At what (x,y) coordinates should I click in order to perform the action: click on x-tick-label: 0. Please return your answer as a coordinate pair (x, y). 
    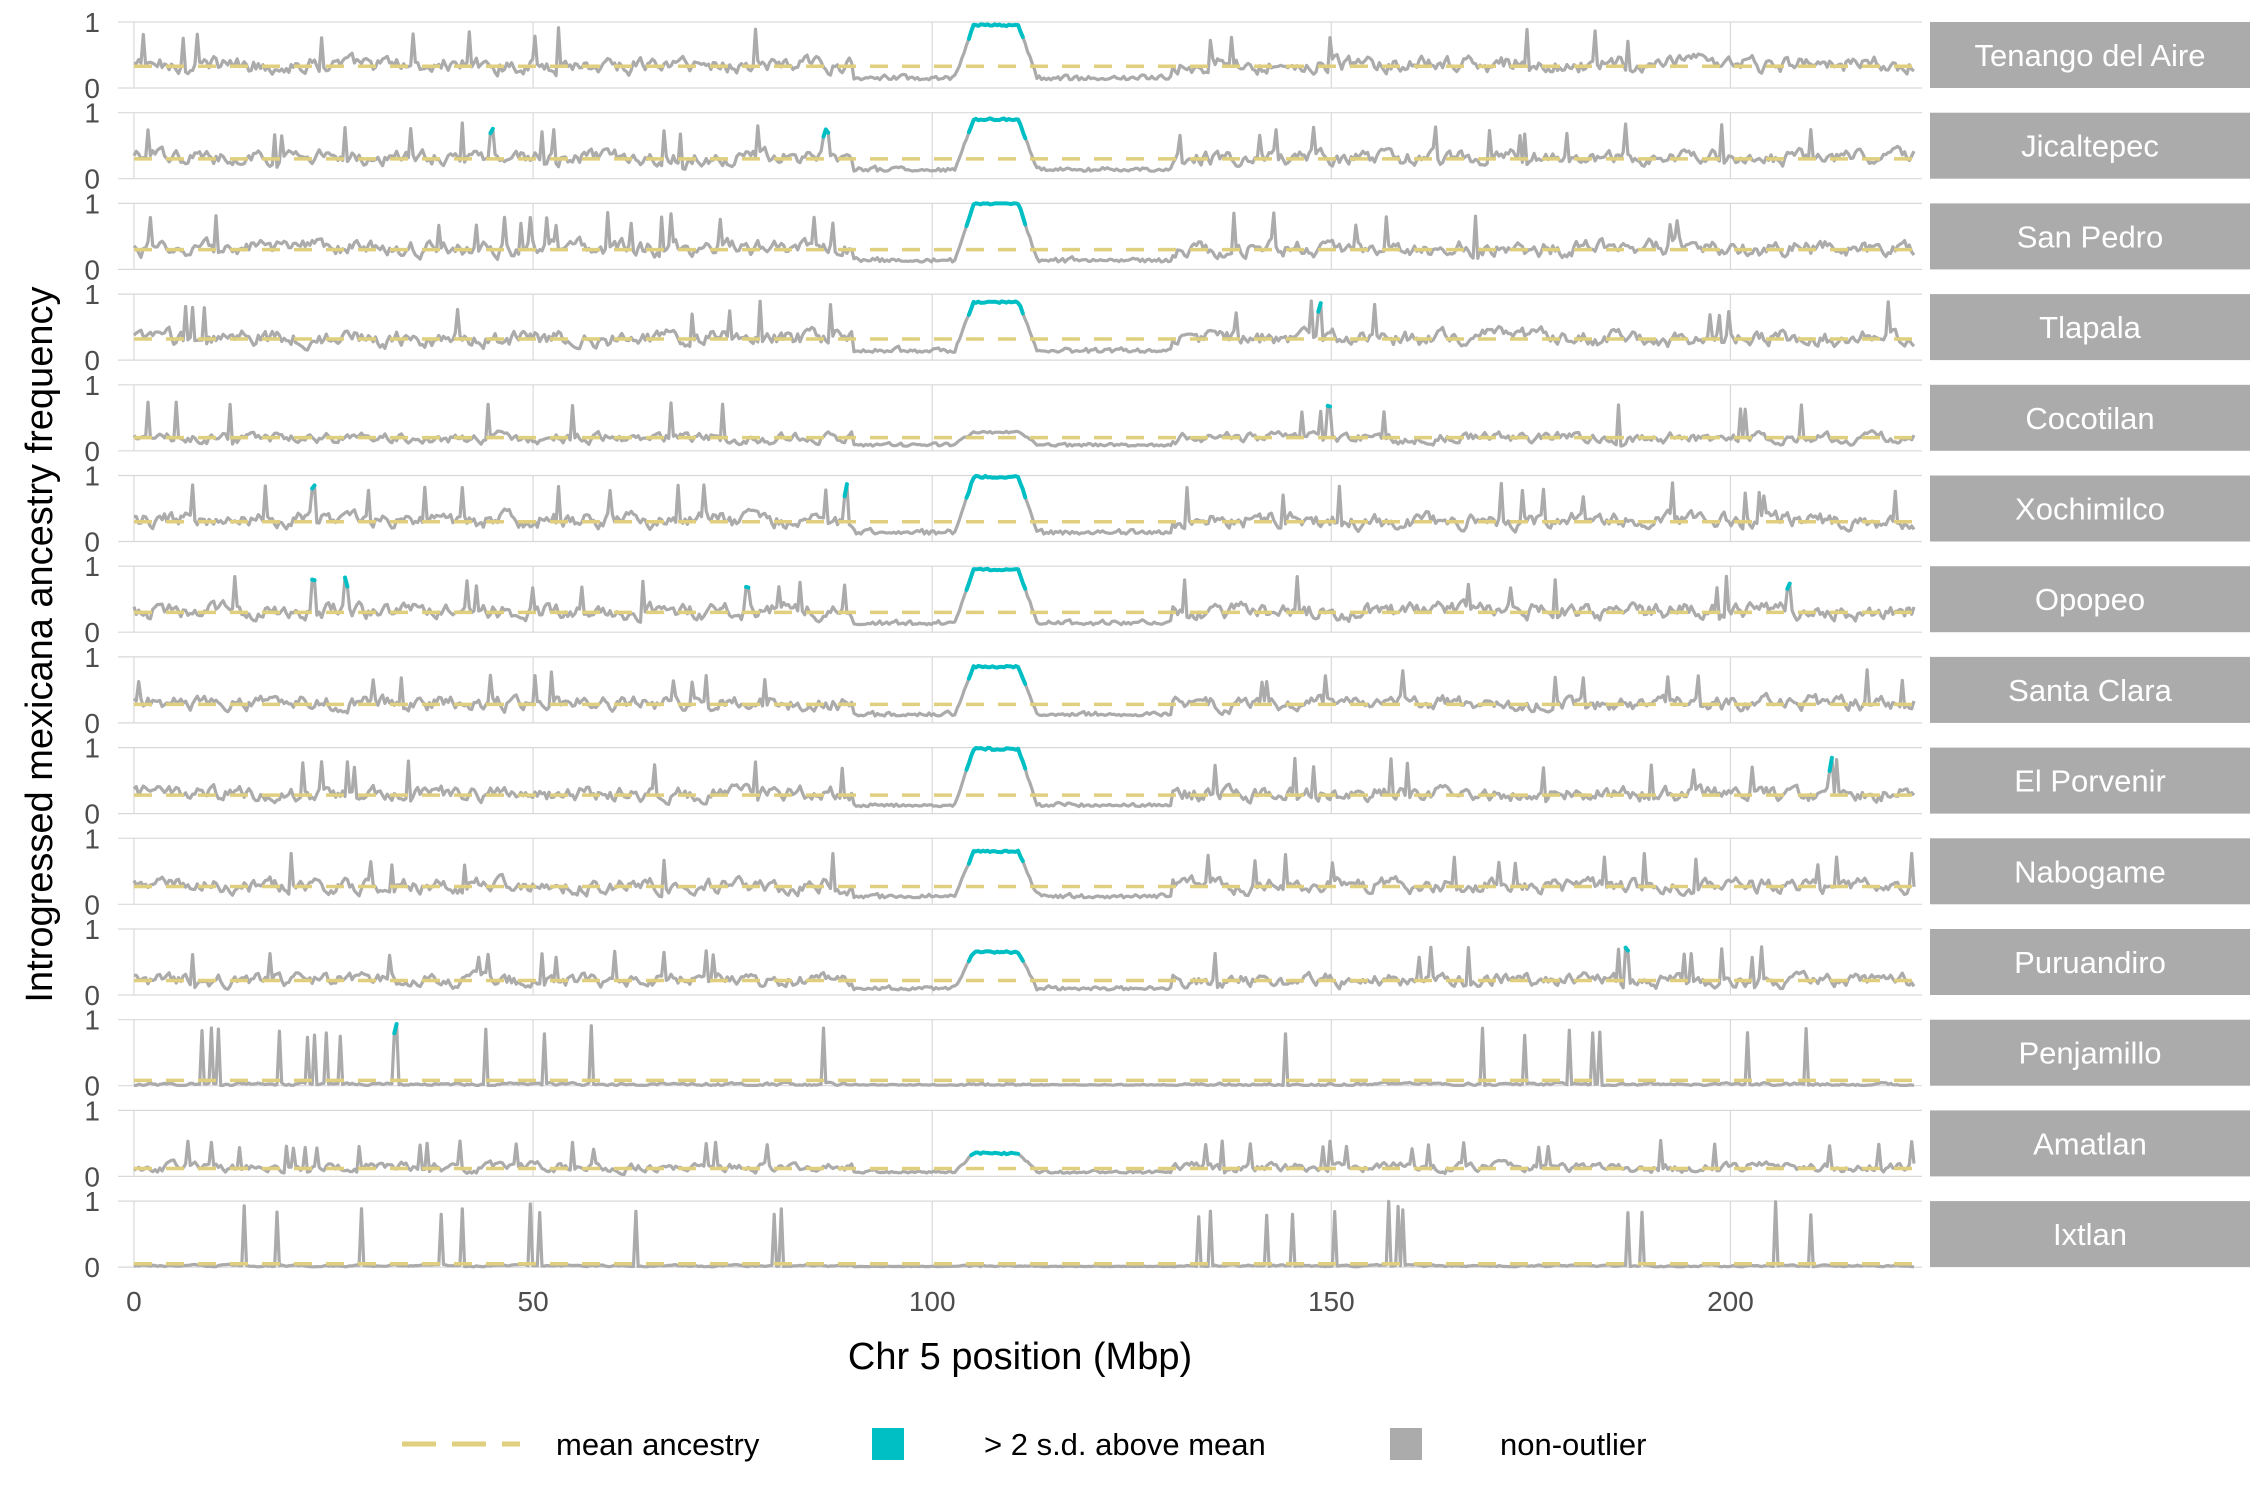
    Looking at the image, I should click on (134, 1301).